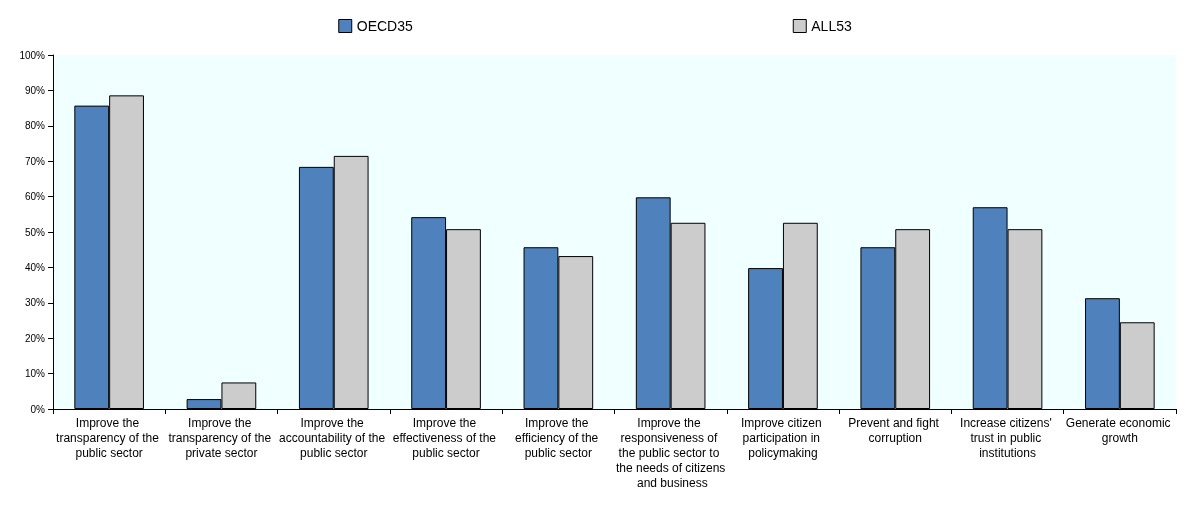 The height and width of the screenshot is (530, 1190). Describe the element at coordinates (35, 126) in the screenshot. I see `y-tick-label: 80%` at that location.